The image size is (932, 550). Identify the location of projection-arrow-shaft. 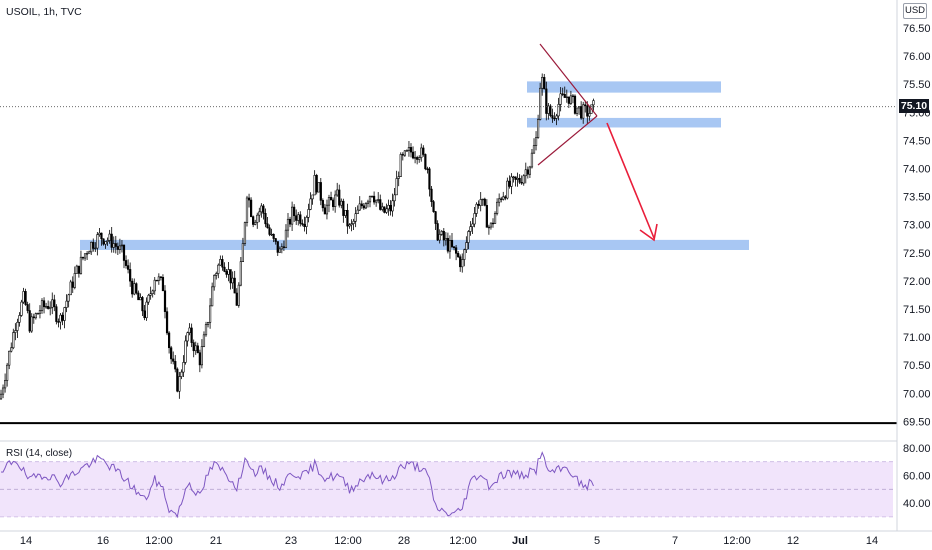
(630, 180).